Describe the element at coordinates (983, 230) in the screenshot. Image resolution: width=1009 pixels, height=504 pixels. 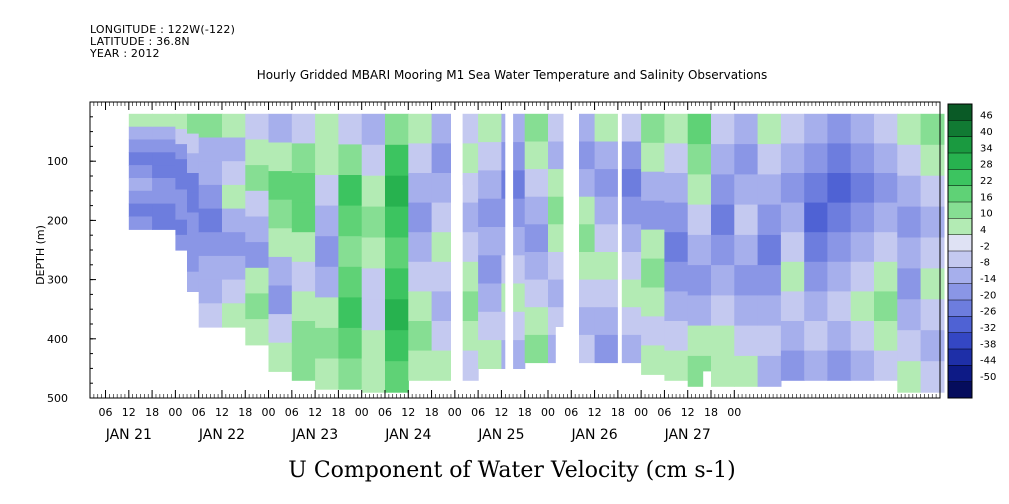
I see `colorbar-label: 4` at that location.